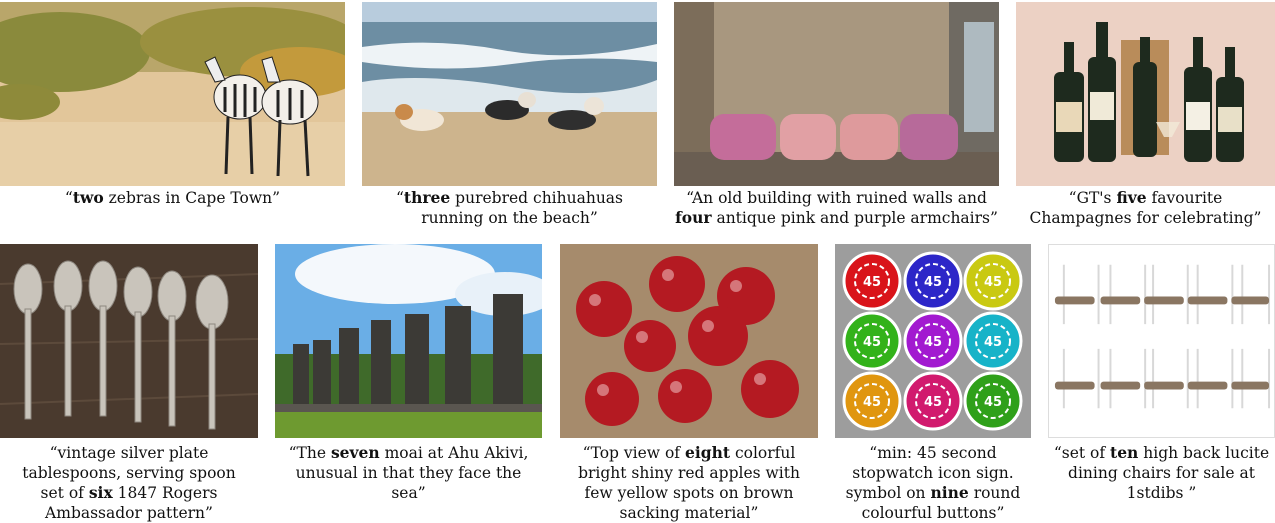 The width and height of the screenshot is (1275, 523). Describe the element at coordinates (693, 217) in the screenshot. I see `count-word: four` at that location.